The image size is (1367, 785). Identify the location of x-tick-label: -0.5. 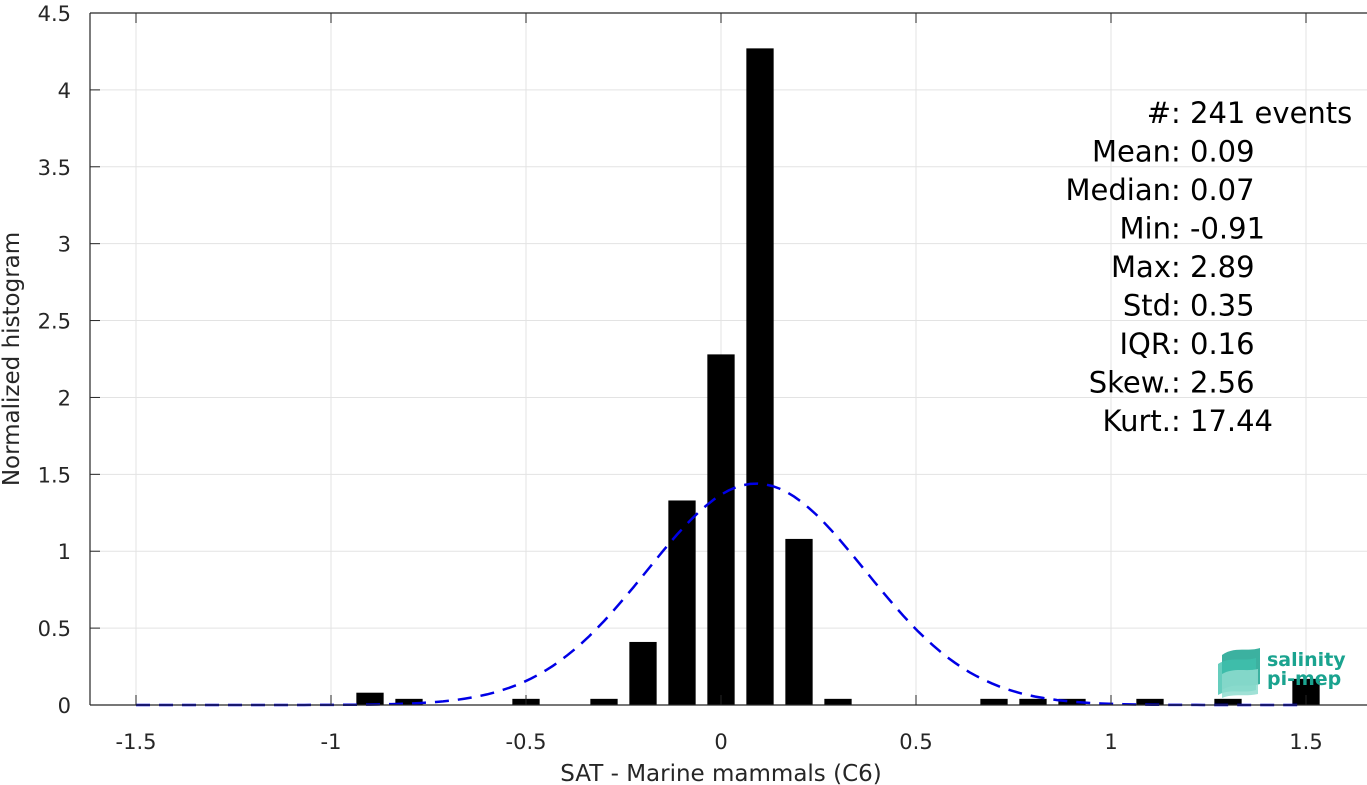
(526, 742).